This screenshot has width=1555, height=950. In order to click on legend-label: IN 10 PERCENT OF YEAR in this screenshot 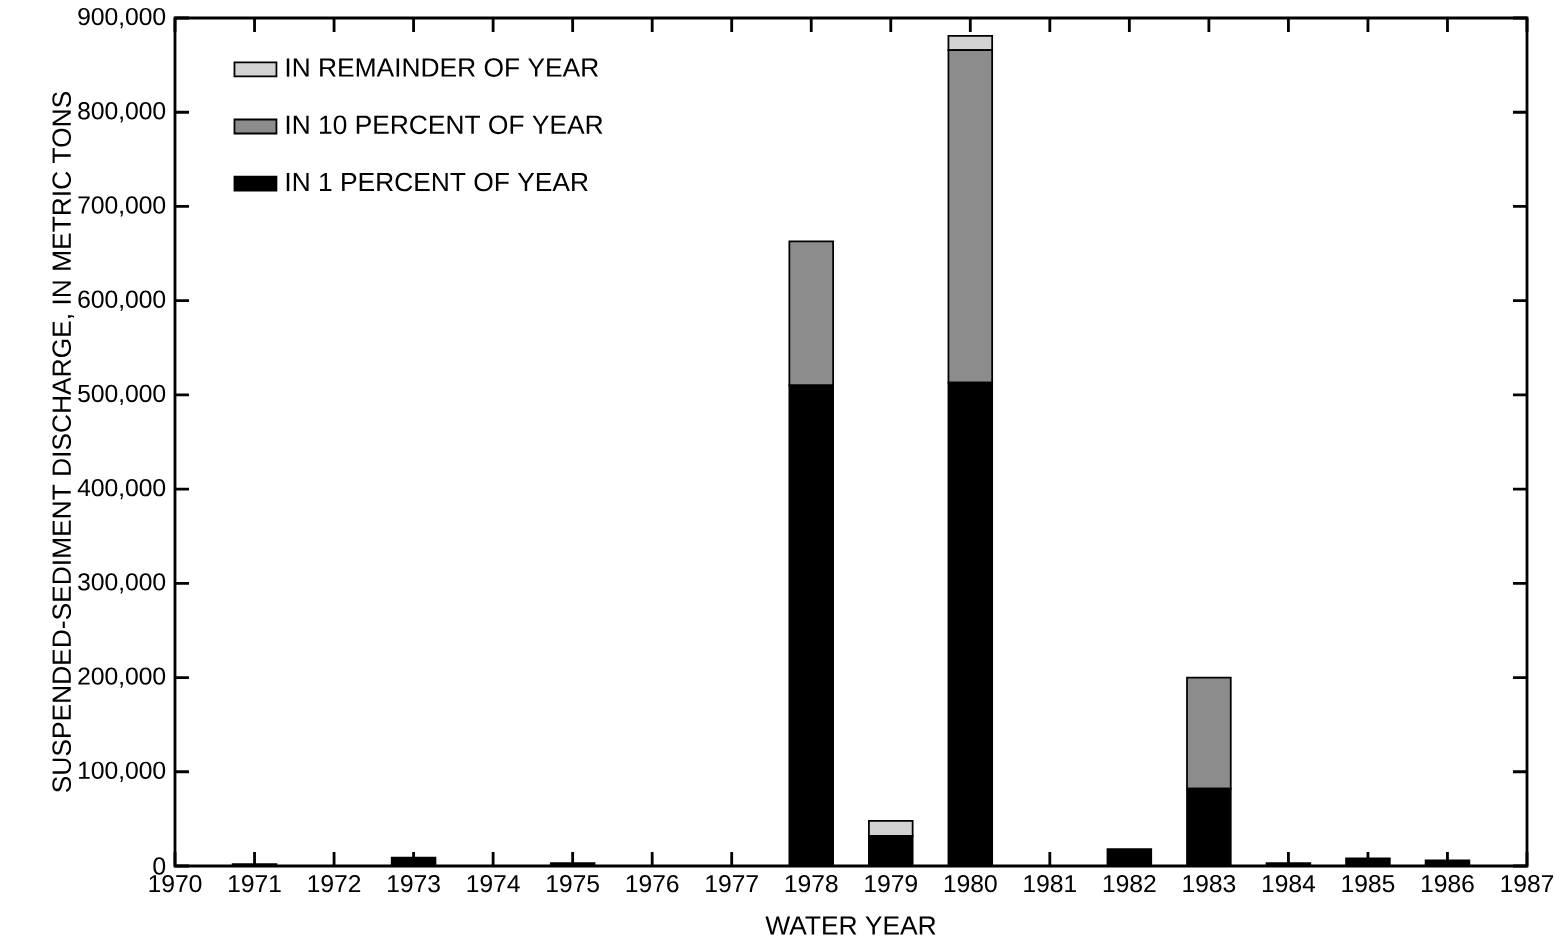, I will do `click(444, 125)`.